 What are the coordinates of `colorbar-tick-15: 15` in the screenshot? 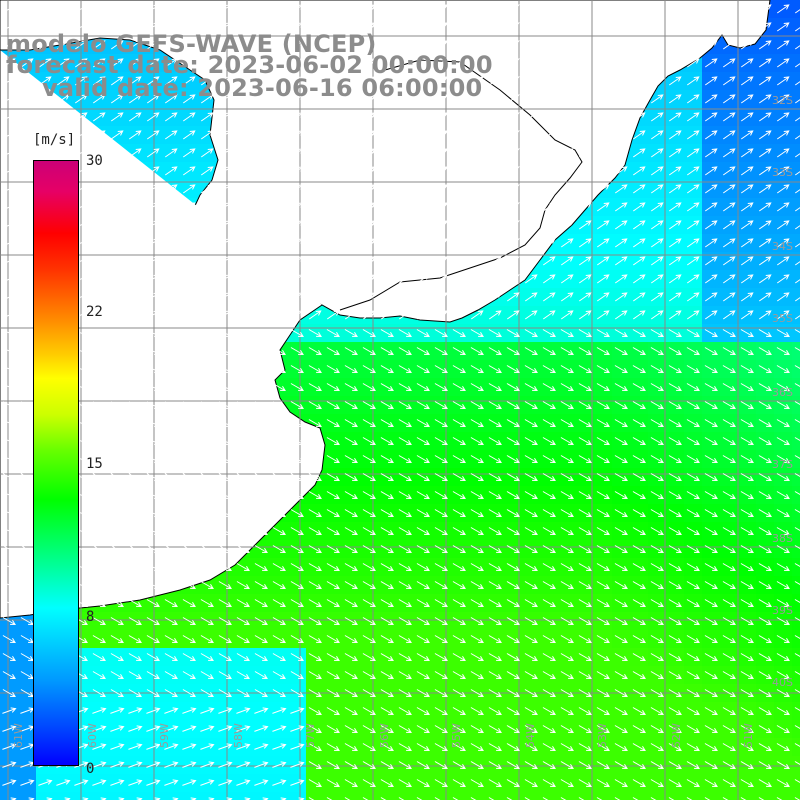 It's located at (94, 464).